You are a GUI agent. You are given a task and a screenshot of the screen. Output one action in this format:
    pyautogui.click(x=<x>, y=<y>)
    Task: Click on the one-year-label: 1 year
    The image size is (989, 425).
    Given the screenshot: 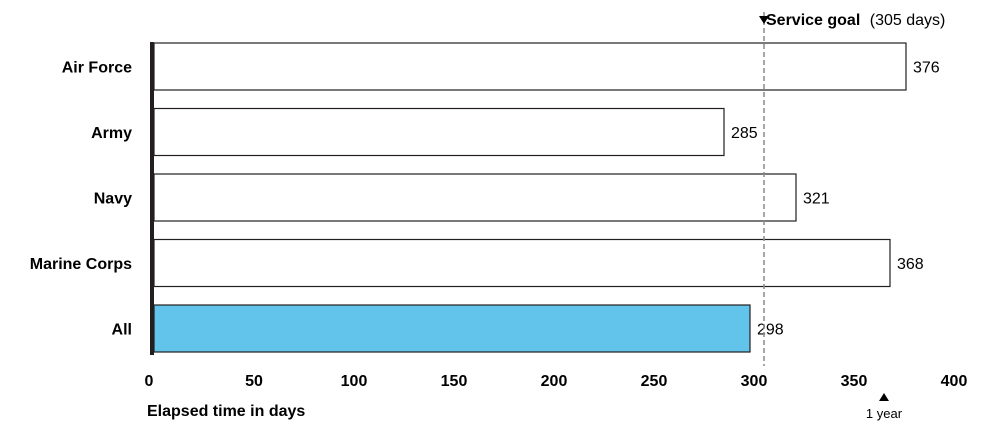 What is the action you would take?
    pyautogui.click(x=884, y=413)
    